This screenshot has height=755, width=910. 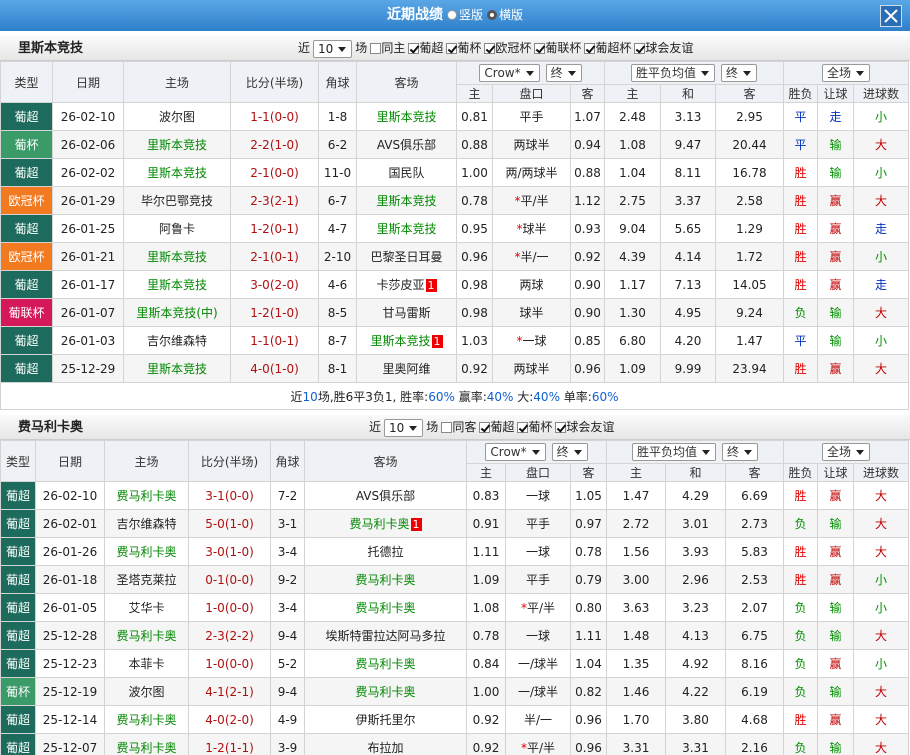 What do you see at coordinates (215, 719) in the screenshot?
I see `full-score: 4-0` at bounding box center [215, 719].